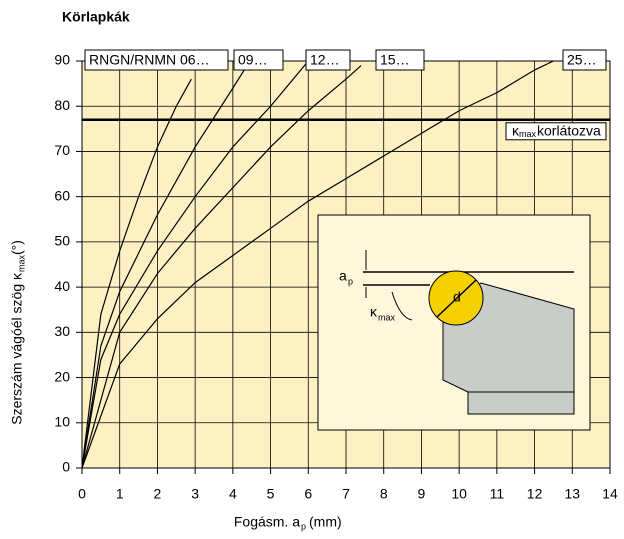 The width and height of the screenshot is (624, 539). I want to click on limit-label-box, so click(556, 131).